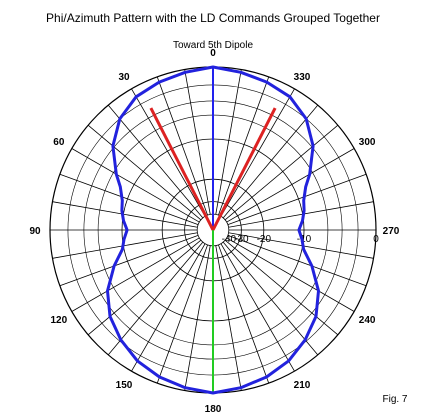  What do you see at coordinates (302, 385) in the screenshot?
I see `angle-label: 210` at bounding box center [302, 385].